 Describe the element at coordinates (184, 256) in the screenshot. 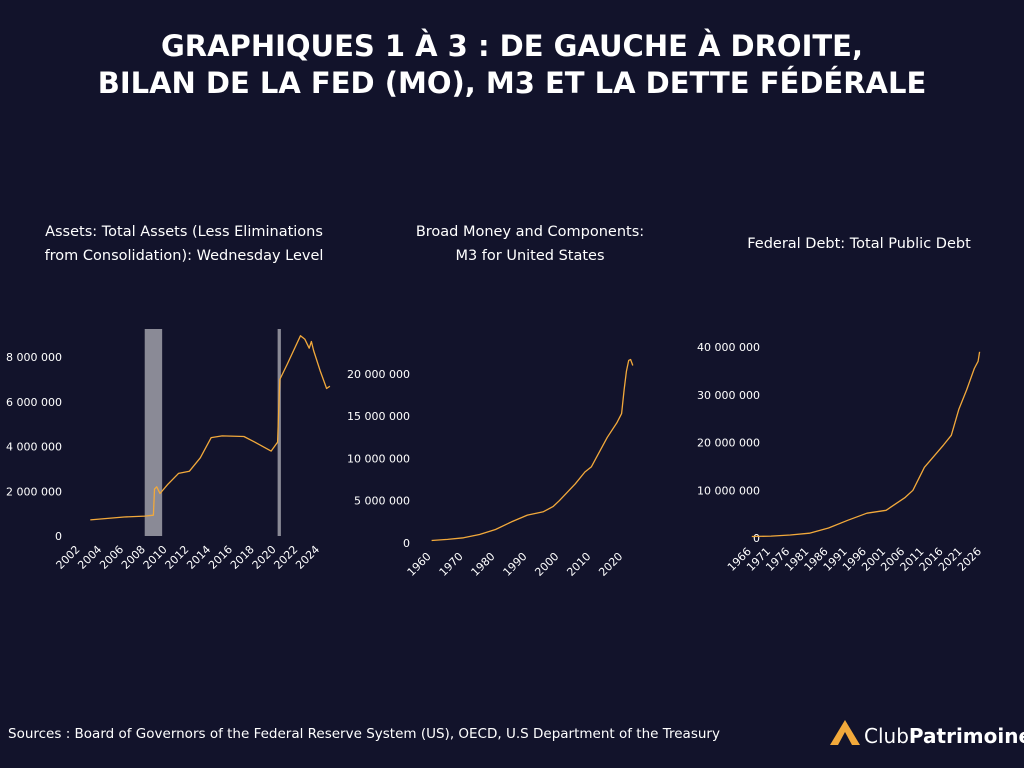

I see `chart-title: from Consolidation): Wednesday Level` at that location.